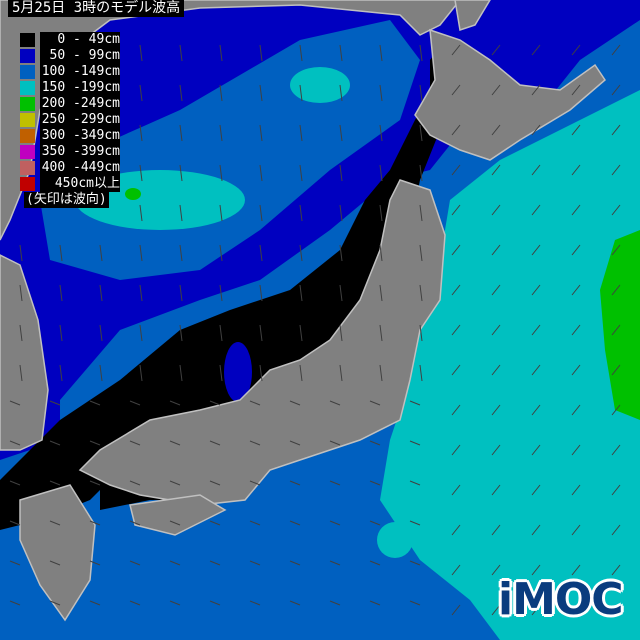  I want to click on zone-200-249-blob, so click(133, 194).